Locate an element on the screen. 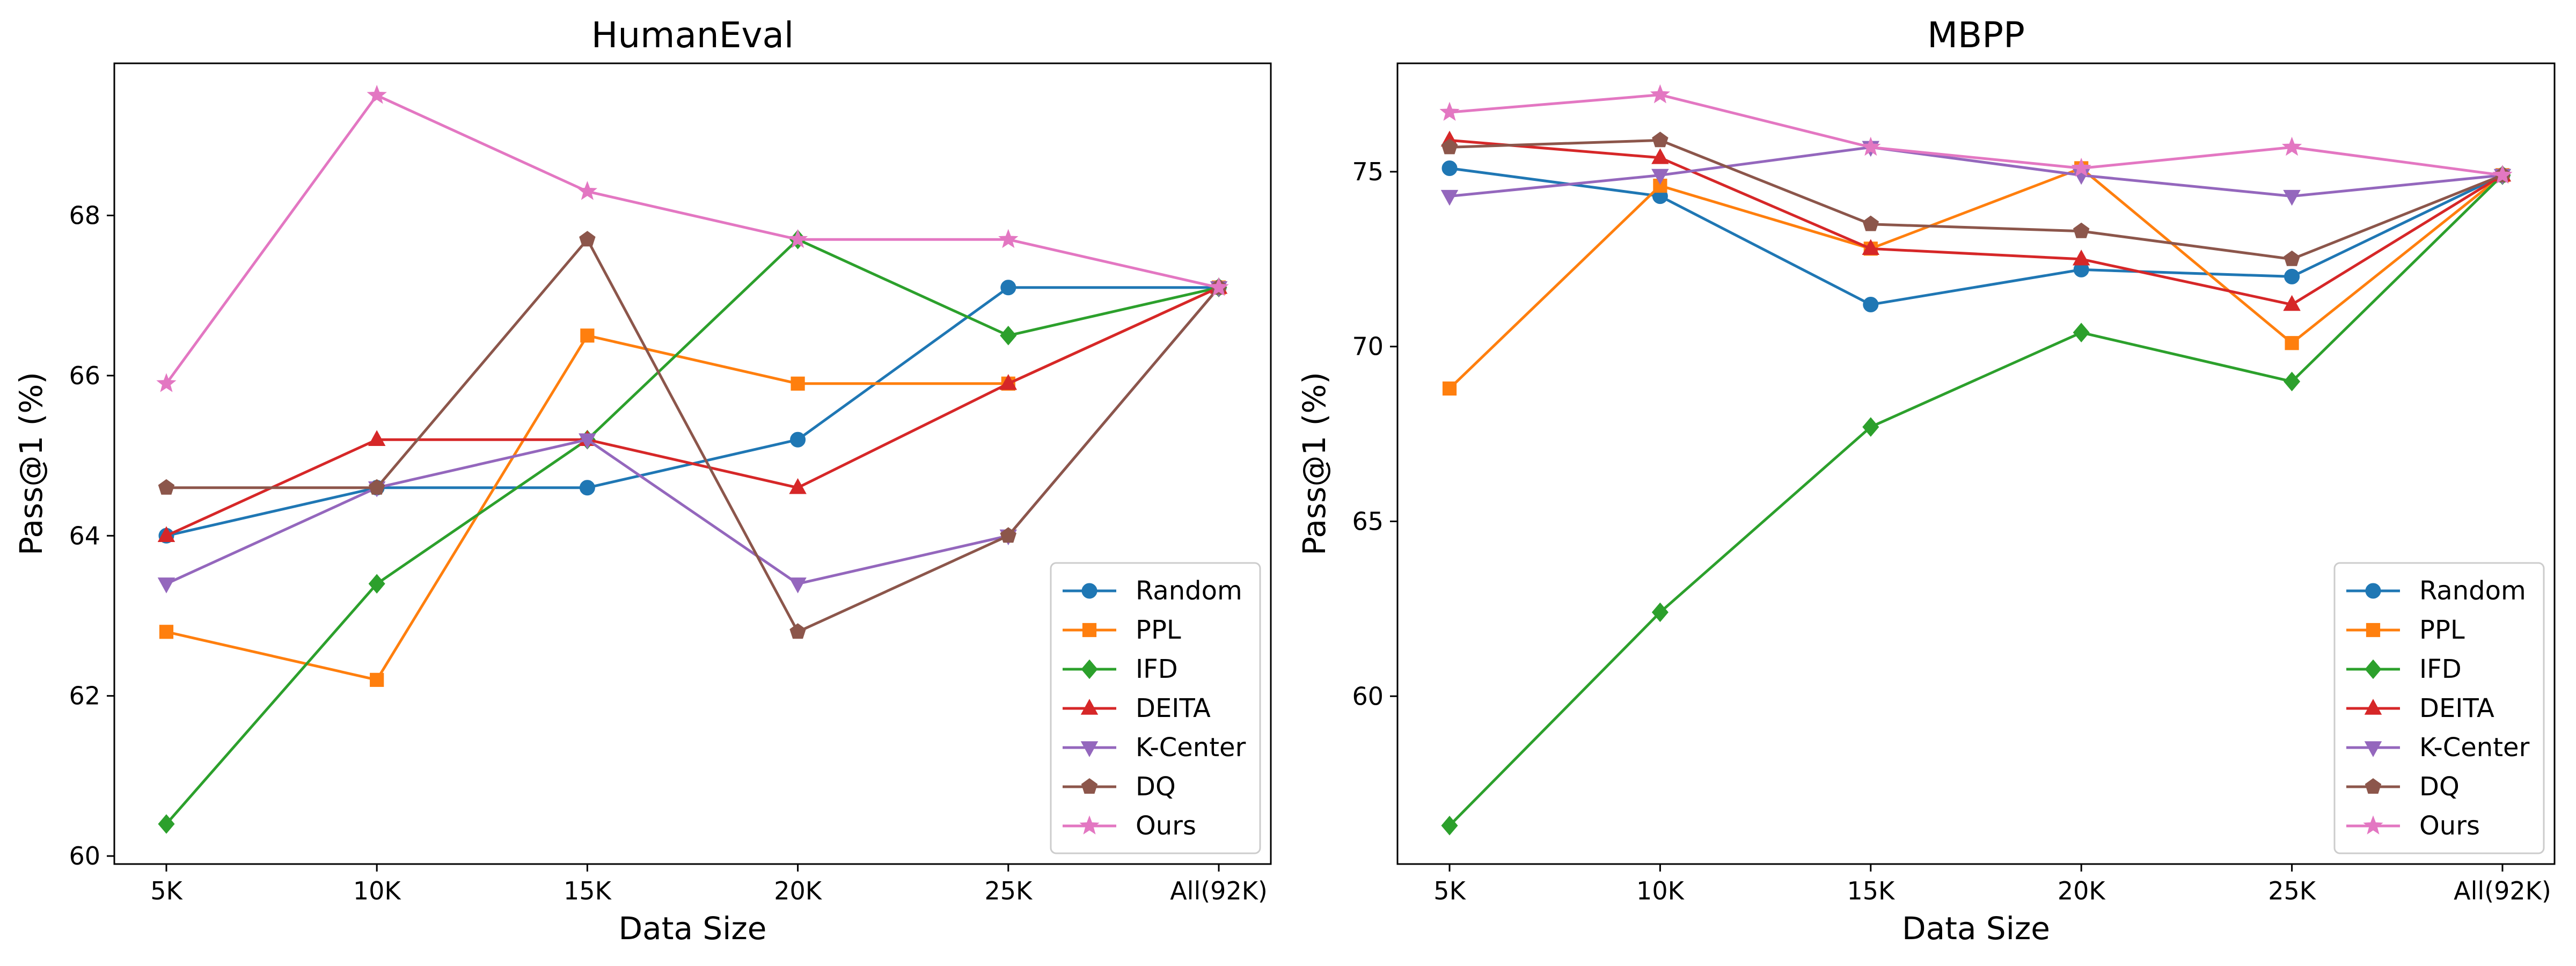 The height and width of the screenshot is (966, 2576). legend-box is located at coordinates (2439, 708).